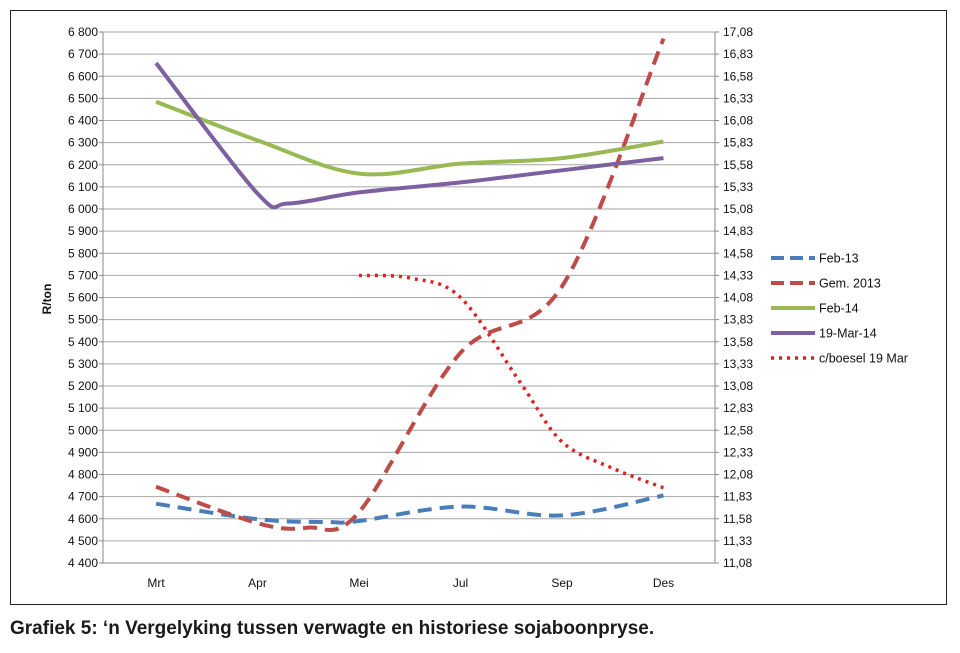  Describe the element at coordinates (738, 408) in the screenshot. I see `y2-tick-label: 12,83` at that location.